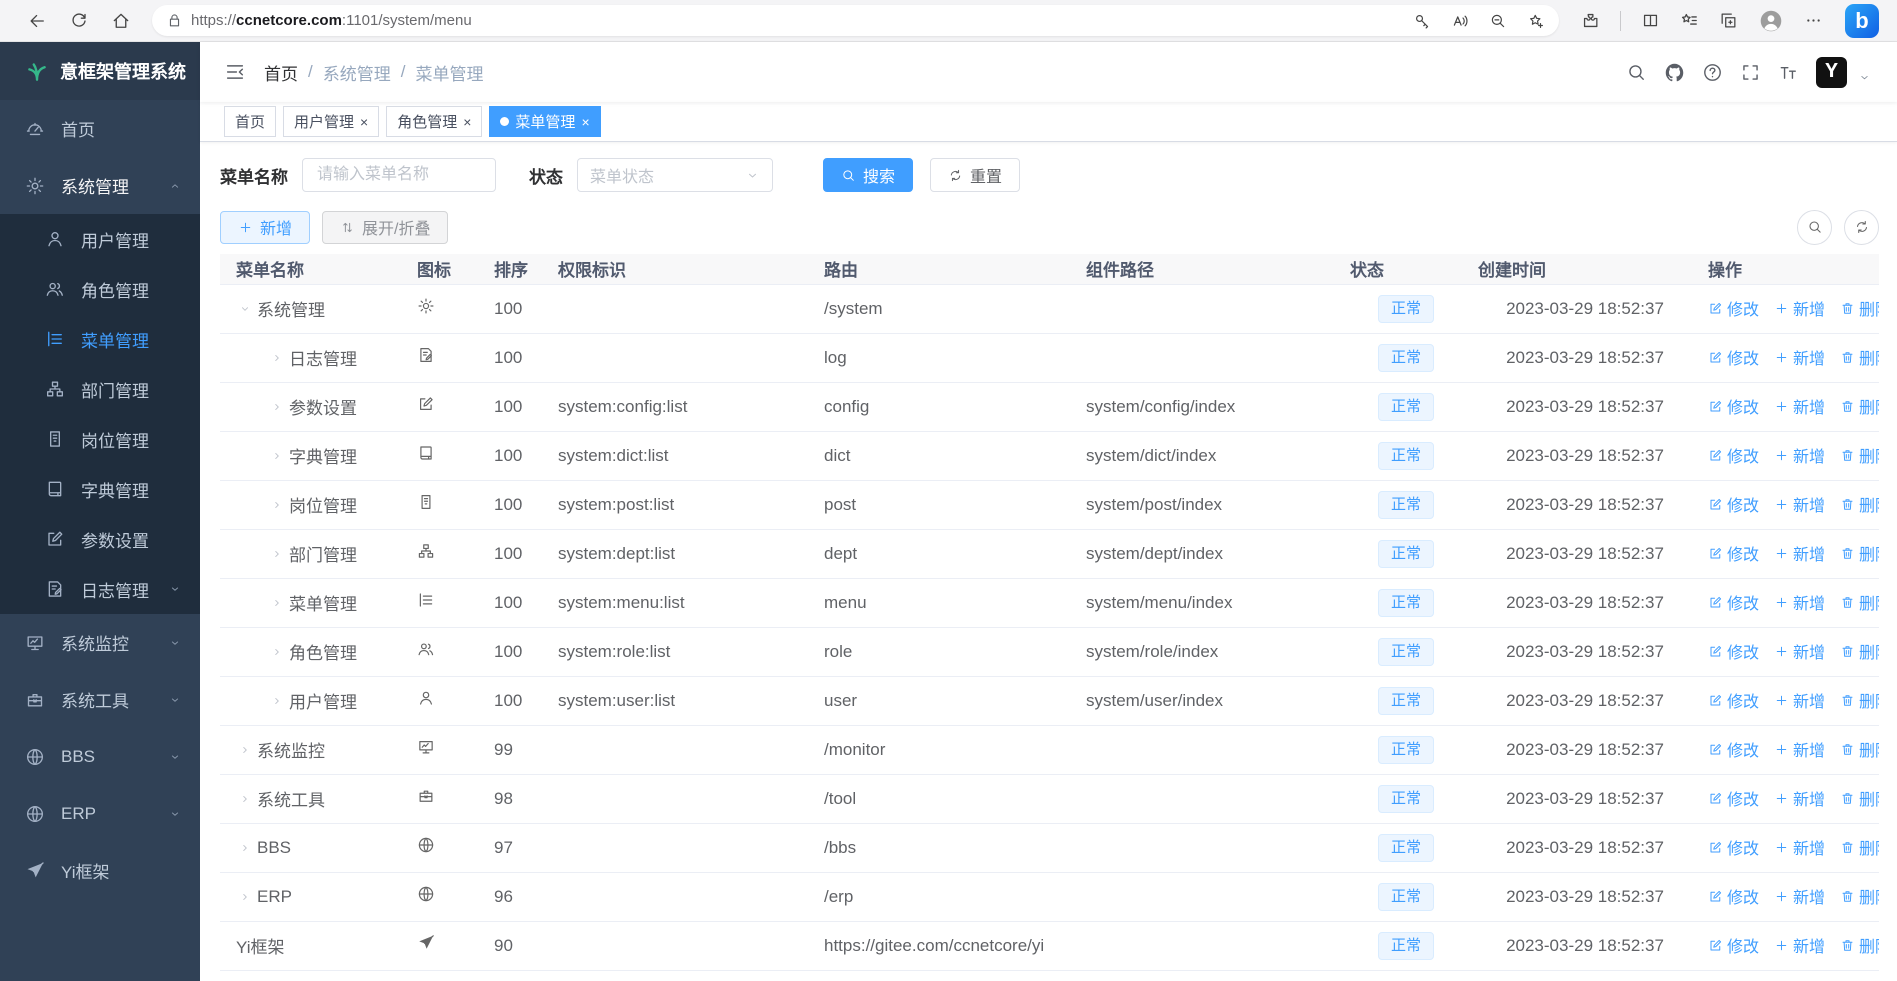 Image resolution: width=1897 pixels, height=981 pixels. I want to click on split-screen-icon, so click(1650, 20).